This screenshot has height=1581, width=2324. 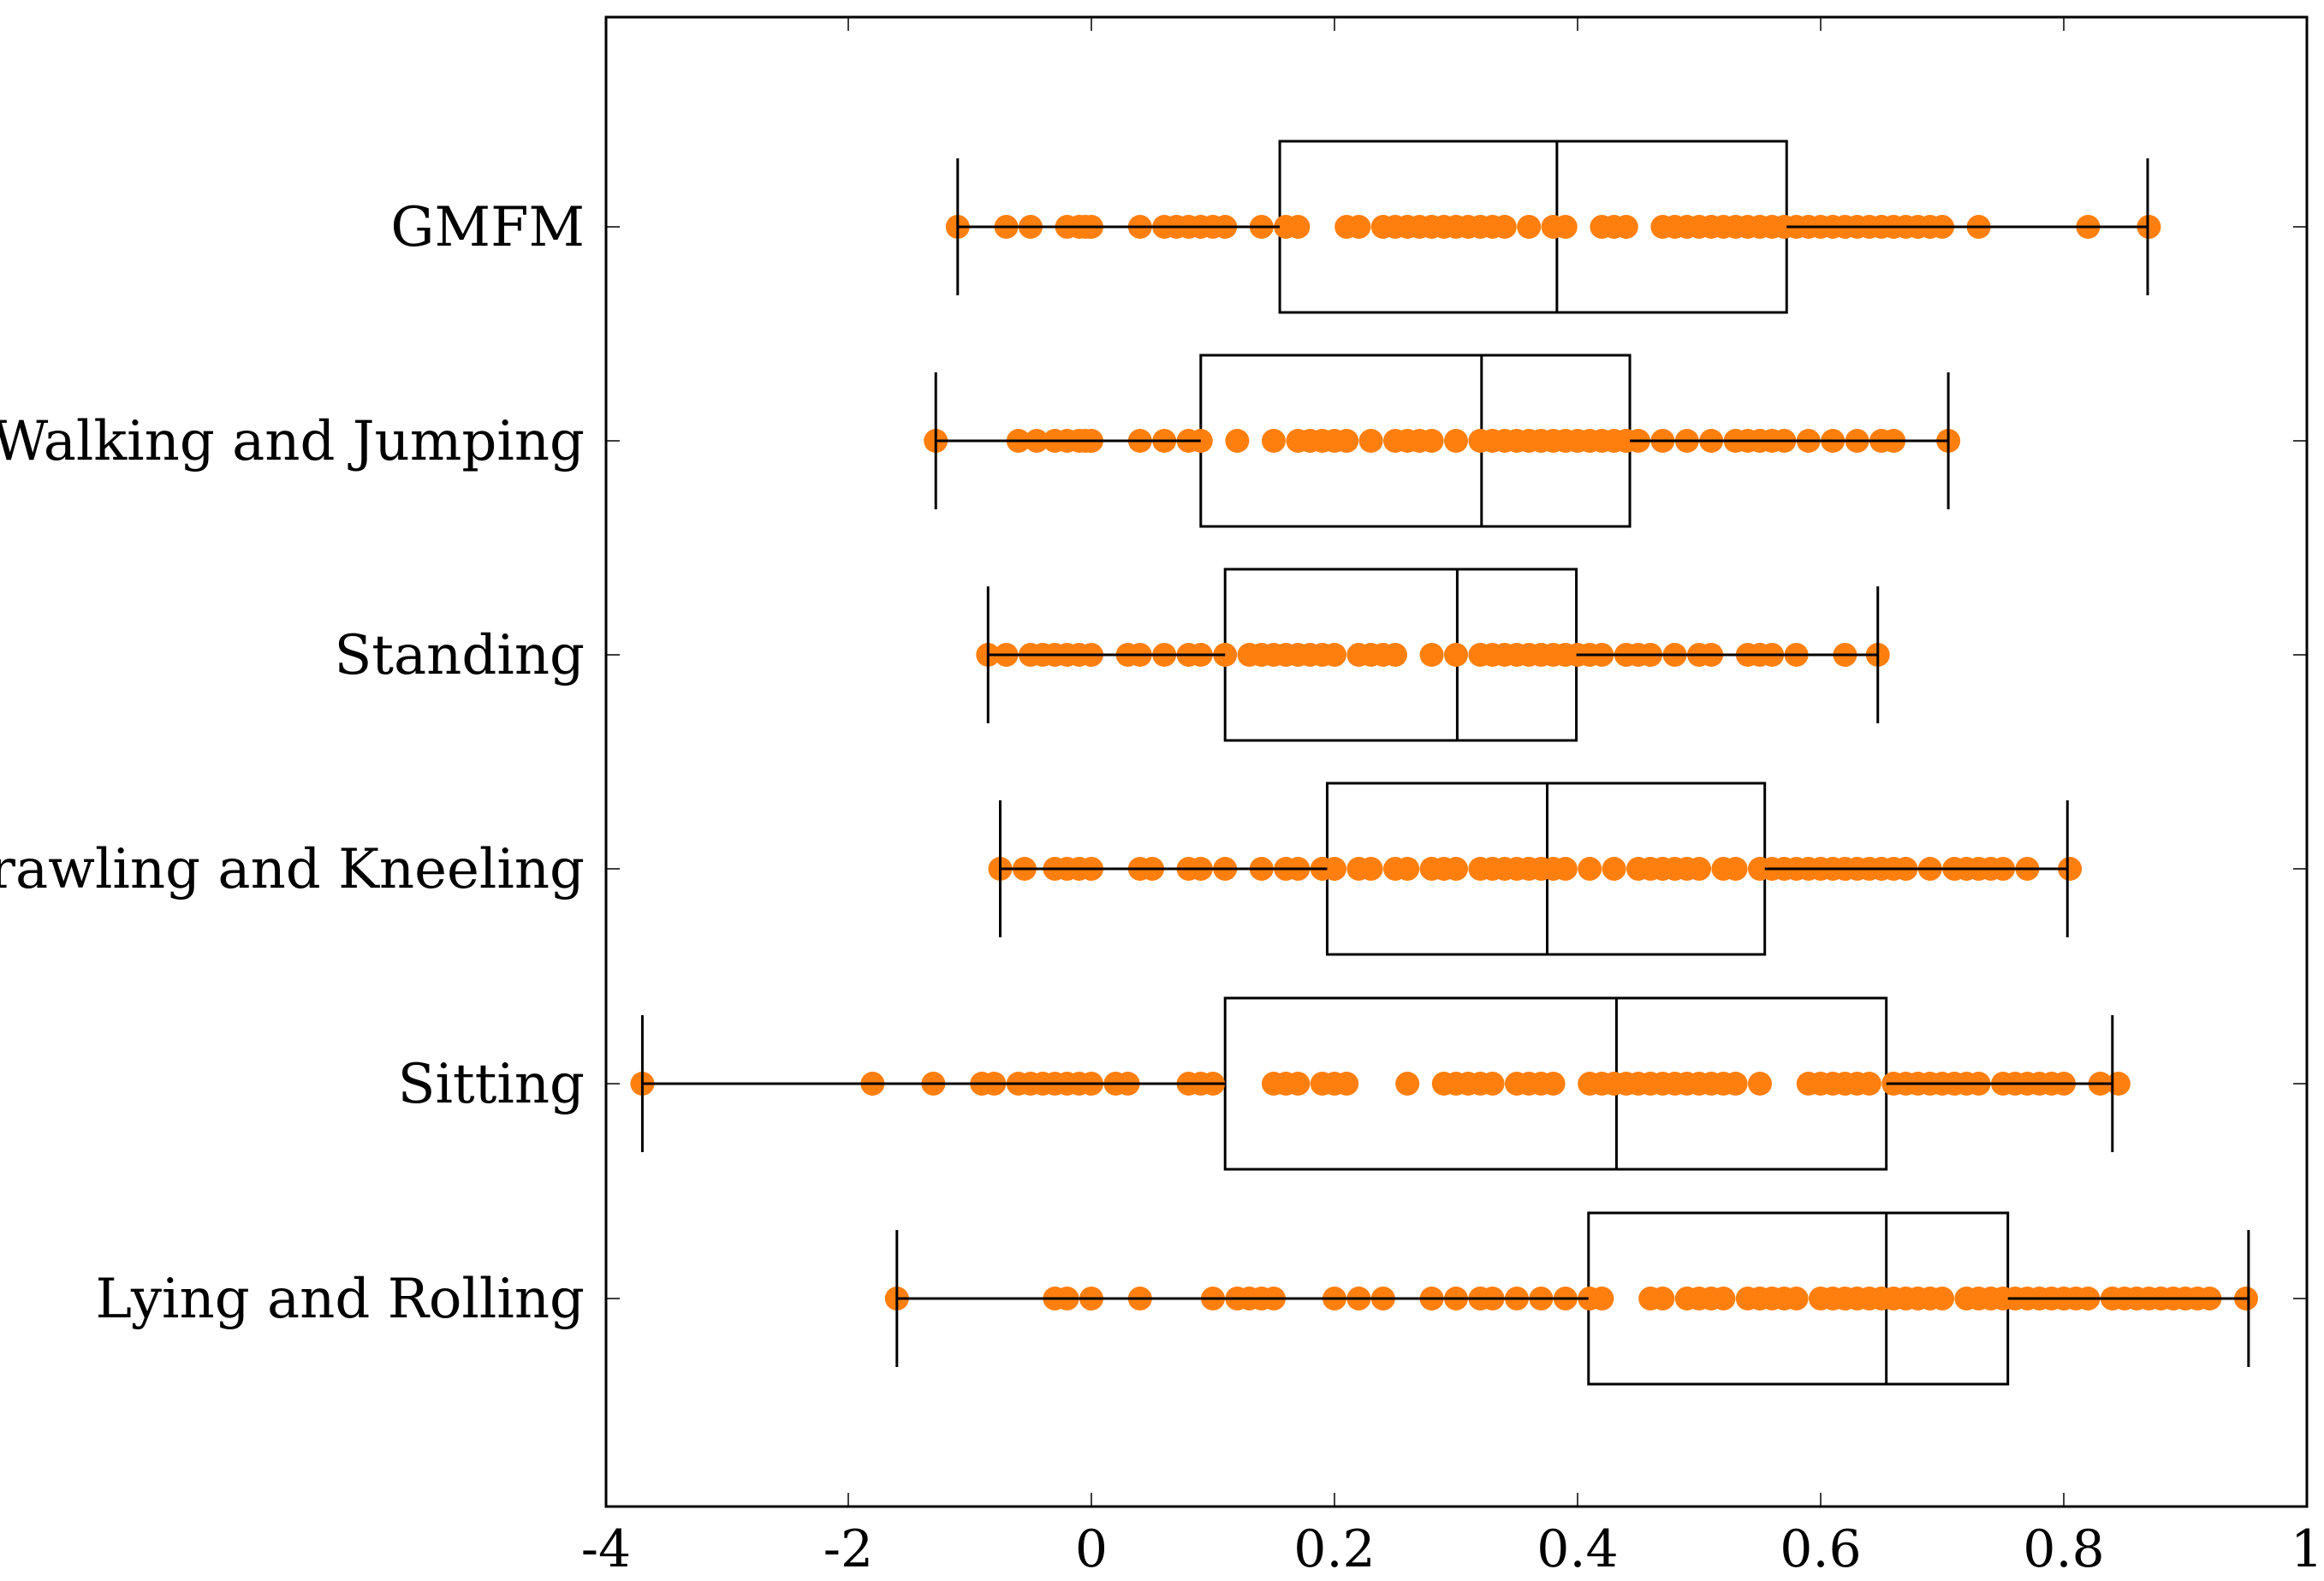 I want to click on category-label: Sitting, so click(x=491, y=1084).